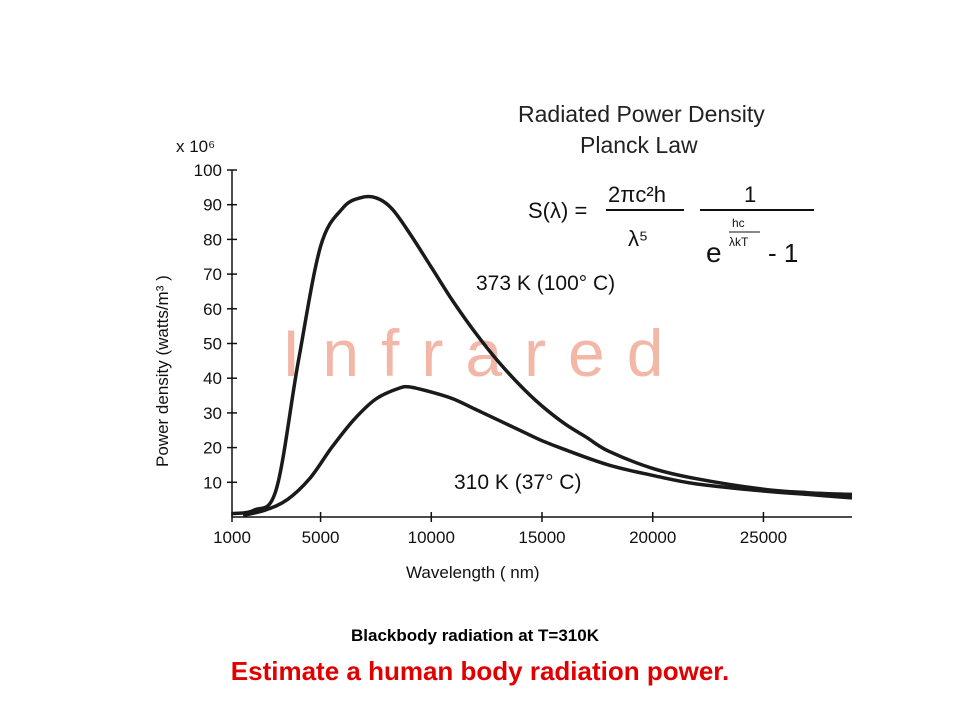 The height and width of the screenshot is (720, 960). What do you see at coordinates (212, 239) in the screenshot?
I see `y-tick-label: 80` at bounding box center [212, 239].